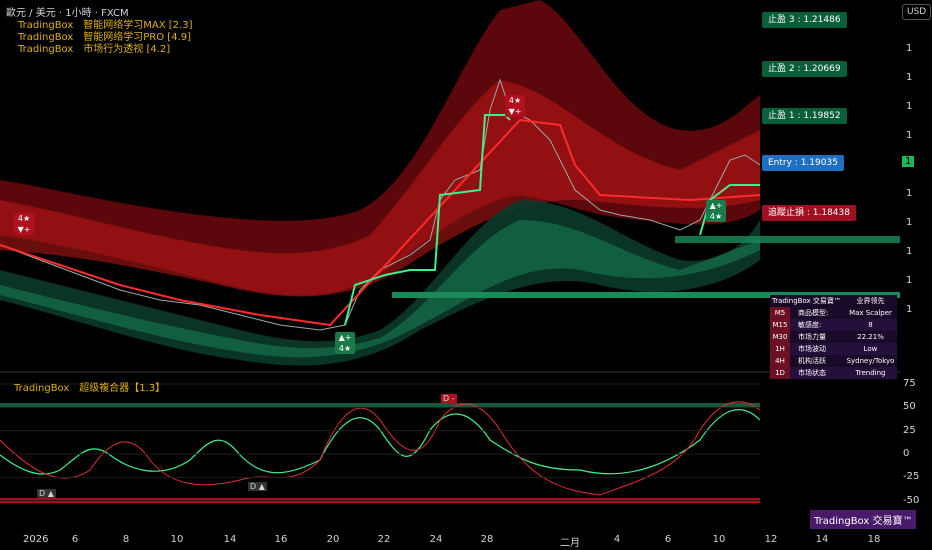  Describe the element at coordinates (870, 337) in the screenshot. I see `table-cell: 22.21%` at that location.